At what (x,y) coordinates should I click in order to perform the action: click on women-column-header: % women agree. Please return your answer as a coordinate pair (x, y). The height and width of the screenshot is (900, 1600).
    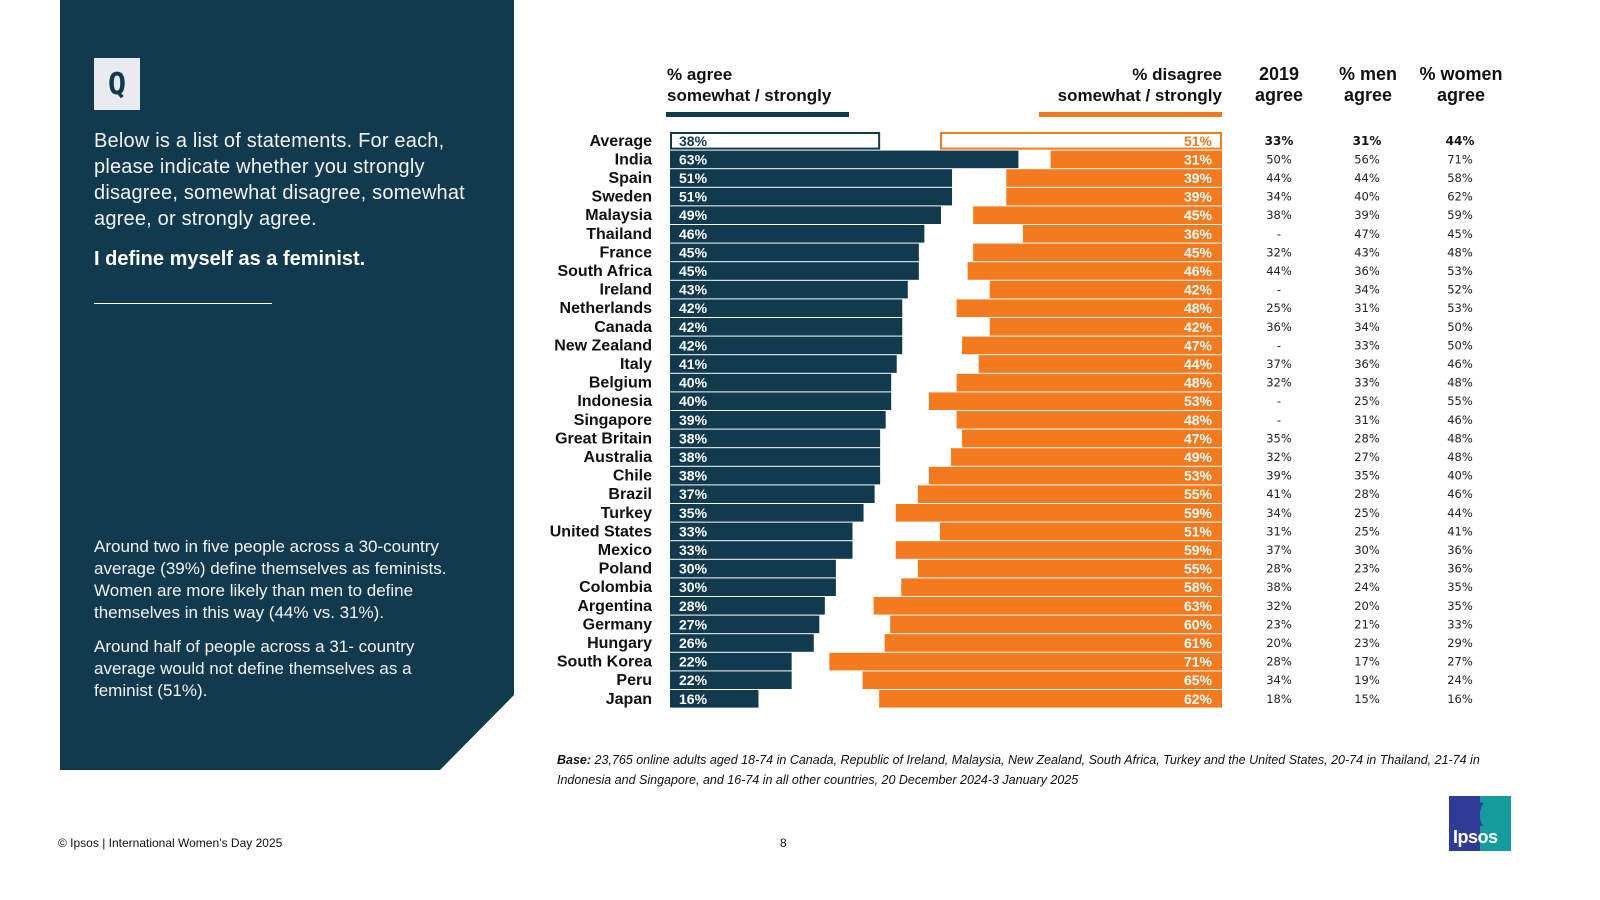
    Looking at the image, I should click on (1461, 85).